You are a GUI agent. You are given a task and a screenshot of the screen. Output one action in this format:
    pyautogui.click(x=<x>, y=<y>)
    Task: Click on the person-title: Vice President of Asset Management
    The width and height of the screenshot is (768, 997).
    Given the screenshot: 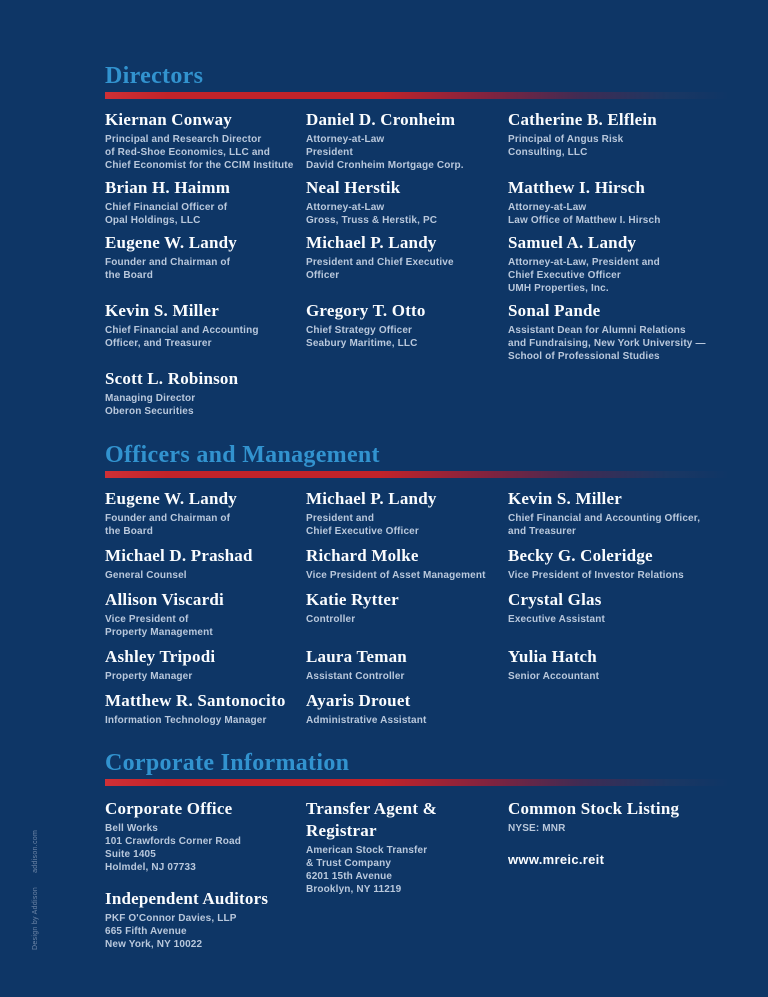 What is the action you would take?
    pyautogui.click(x=396, y=575)
    